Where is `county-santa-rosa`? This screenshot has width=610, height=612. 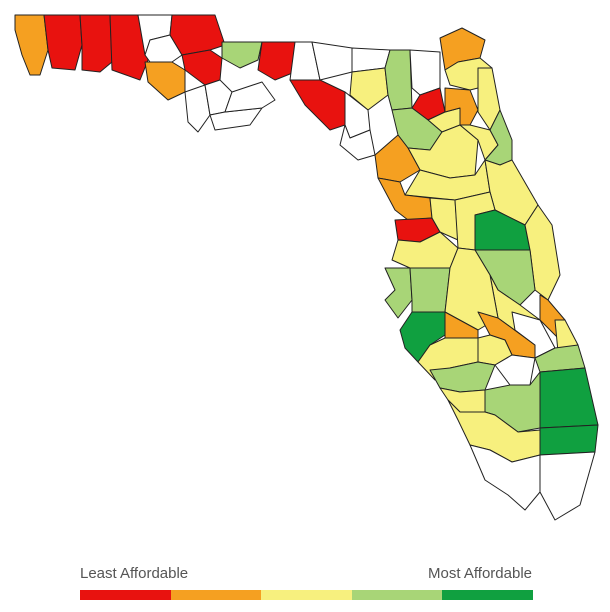
county-santa-rosa is located at coordinates (63, 42).